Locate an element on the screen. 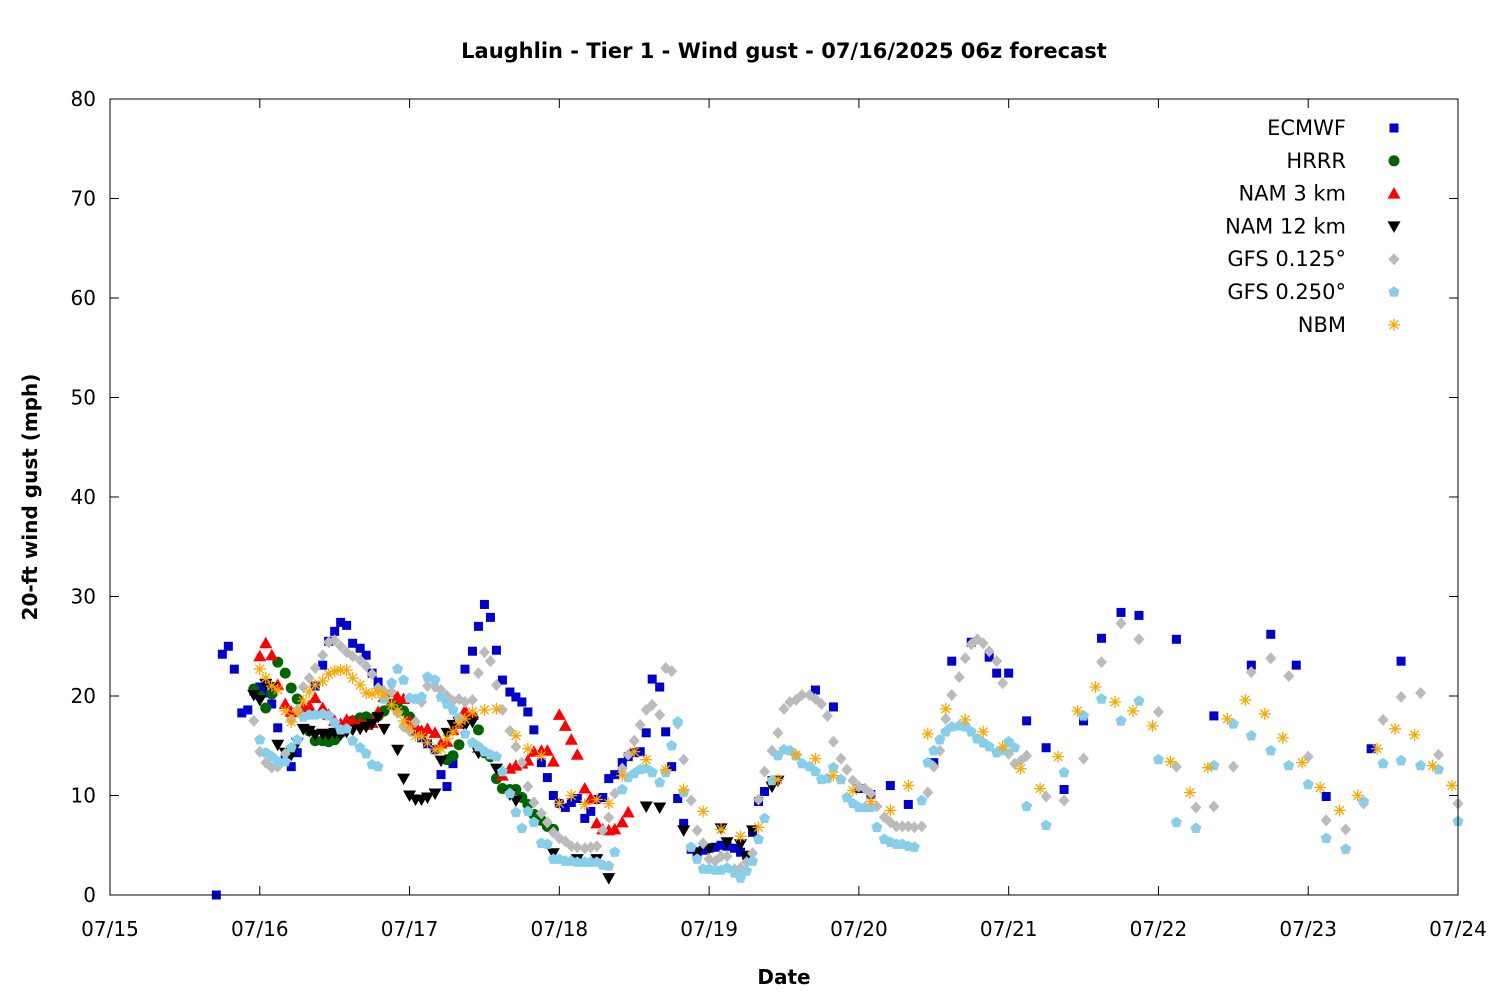 The image size is (1500, 1000). x-tick-label: 07/18 is located at coordinates (560, 929).